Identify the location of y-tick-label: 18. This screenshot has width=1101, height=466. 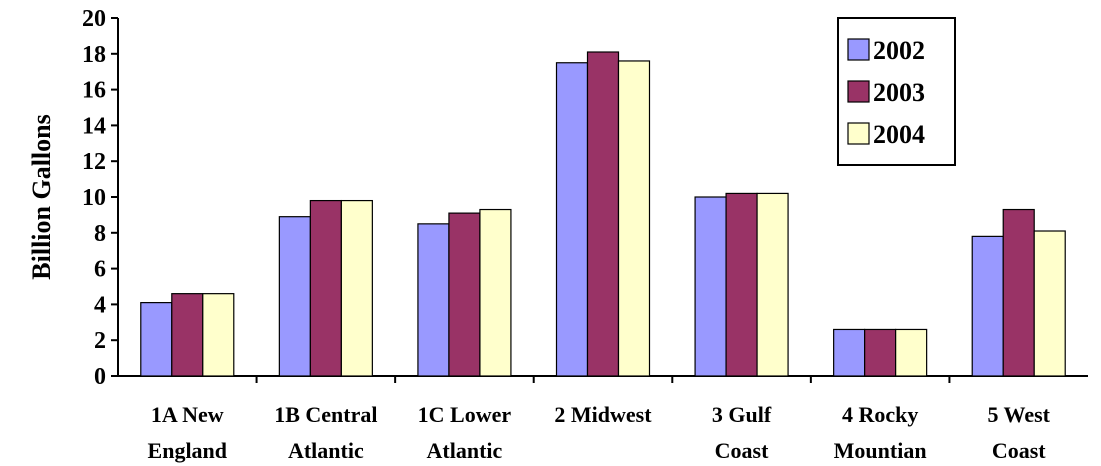
(94, 55).